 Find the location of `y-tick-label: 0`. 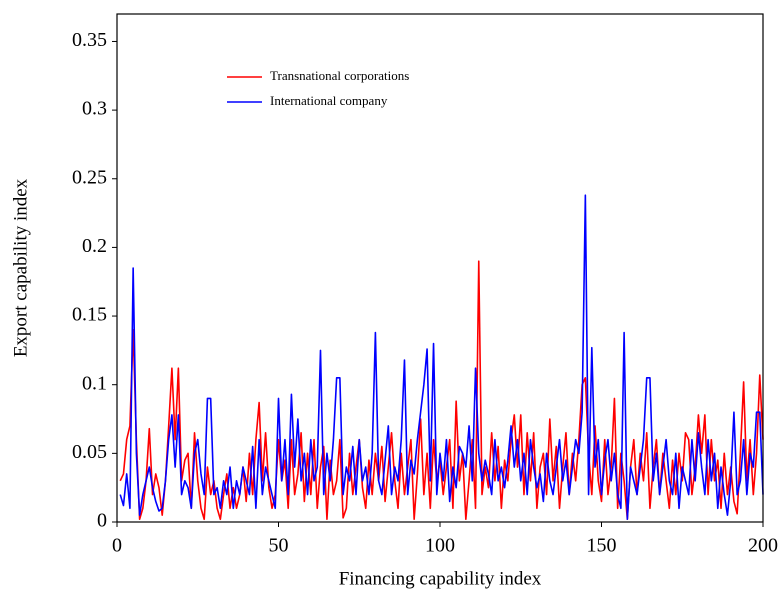

y-tick-label: 0 is located at coordinates (102, 521).